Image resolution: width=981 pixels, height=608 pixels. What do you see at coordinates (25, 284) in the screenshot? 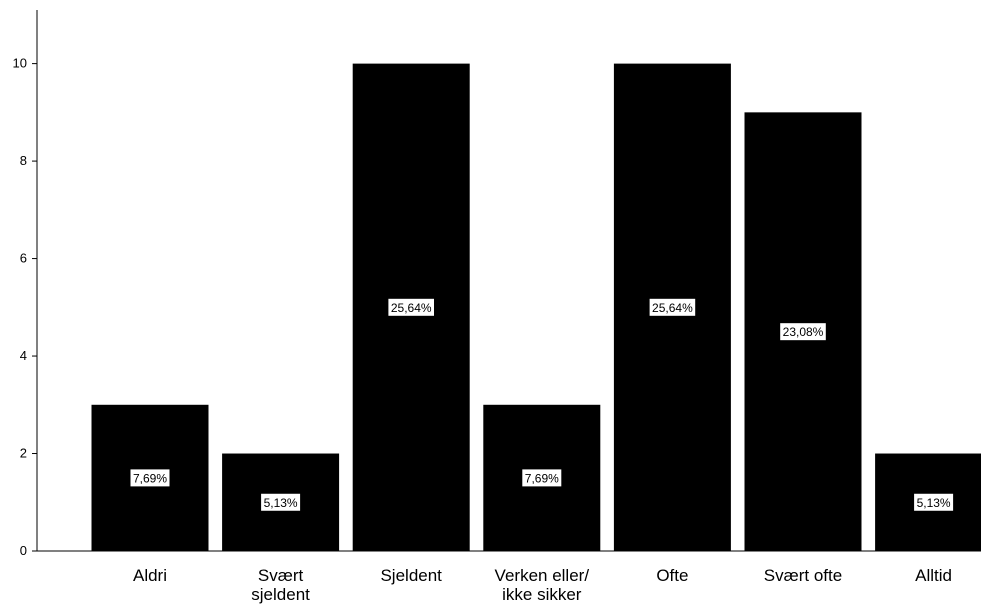
I see `y-axis: 0 2 4 6 8 10` at bounding box center [25, 284].